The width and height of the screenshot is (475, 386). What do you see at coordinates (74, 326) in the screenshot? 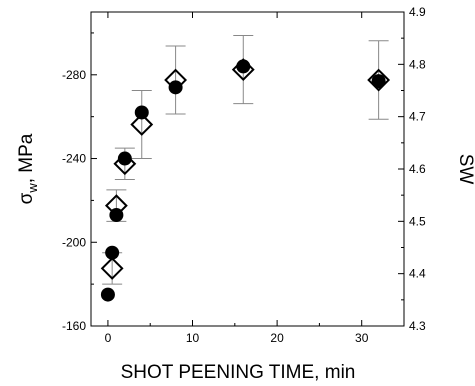
I see `y-tick-label: -160` at bounding box center [74, 326].